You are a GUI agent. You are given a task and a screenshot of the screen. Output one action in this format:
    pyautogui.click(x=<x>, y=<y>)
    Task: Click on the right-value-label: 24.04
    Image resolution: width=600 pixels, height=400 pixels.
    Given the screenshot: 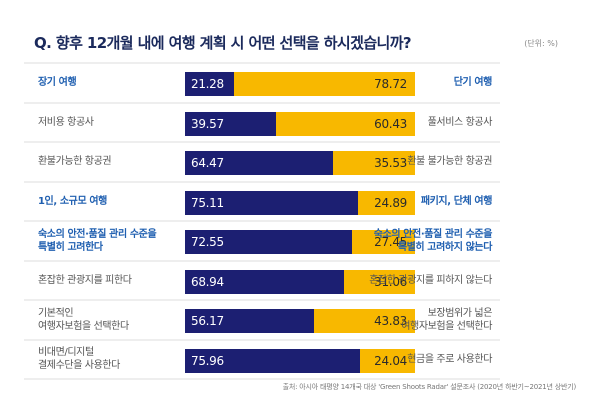 What is the action you would take?
    pyautogui.click(x=390, y=360)
    